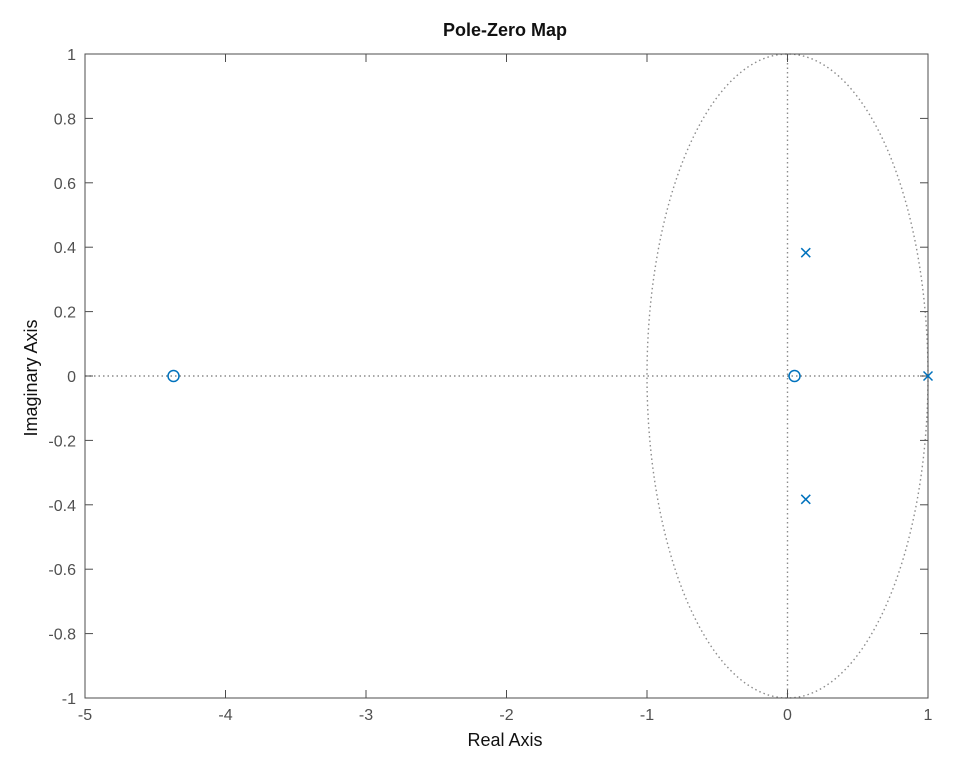  What do you see at coordinates (31, 377) in the screenshot?
I see `y-axis-label: Imaginary Axis` at bounding box center [31, 377].